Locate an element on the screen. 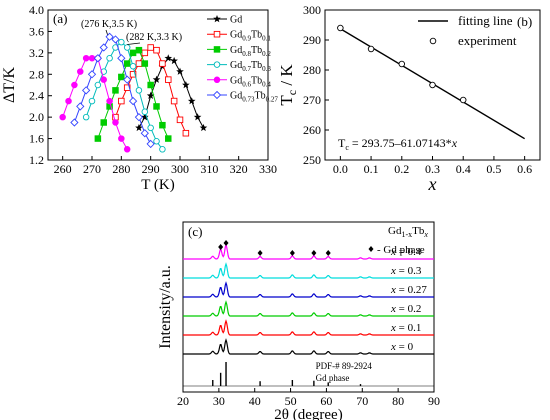 The width and height of the screenshot is (550, 420). panel-a-xtick-label: 300 is located at coordinates (180, 169).